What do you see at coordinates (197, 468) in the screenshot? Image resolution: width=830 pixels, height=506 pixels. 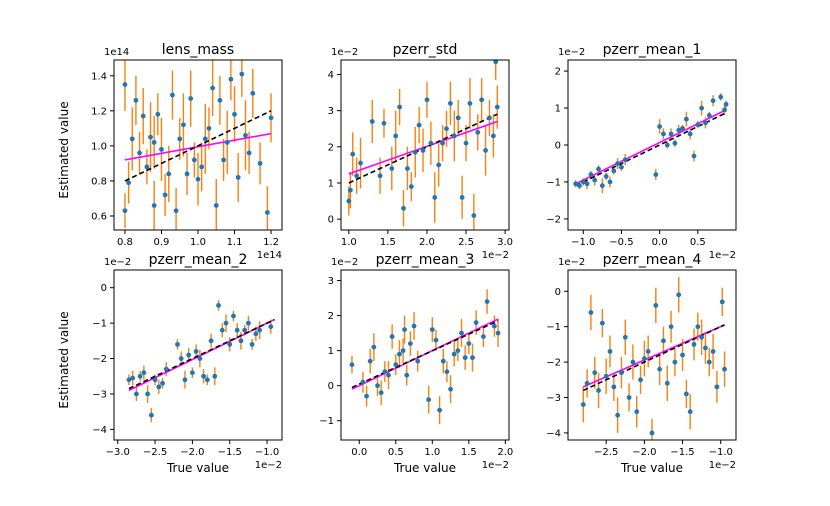 I see `x-axis-label-left: True value` at bounding box center [197, 468].